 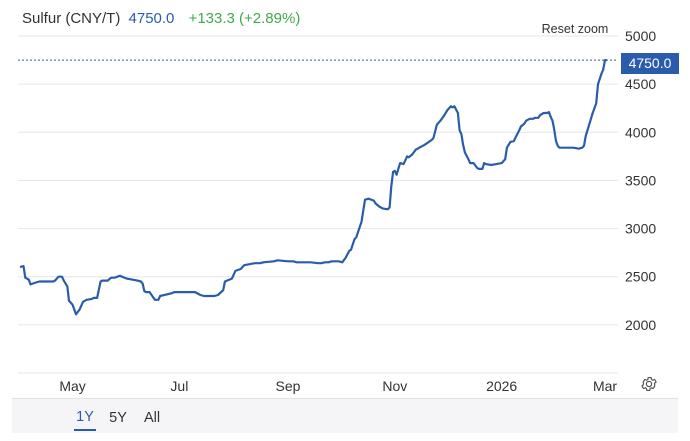 What do you see at coordinates (640, 36) in the screenshot?
I see `y-tick-label: 5000` at bounding box center [640, 36].